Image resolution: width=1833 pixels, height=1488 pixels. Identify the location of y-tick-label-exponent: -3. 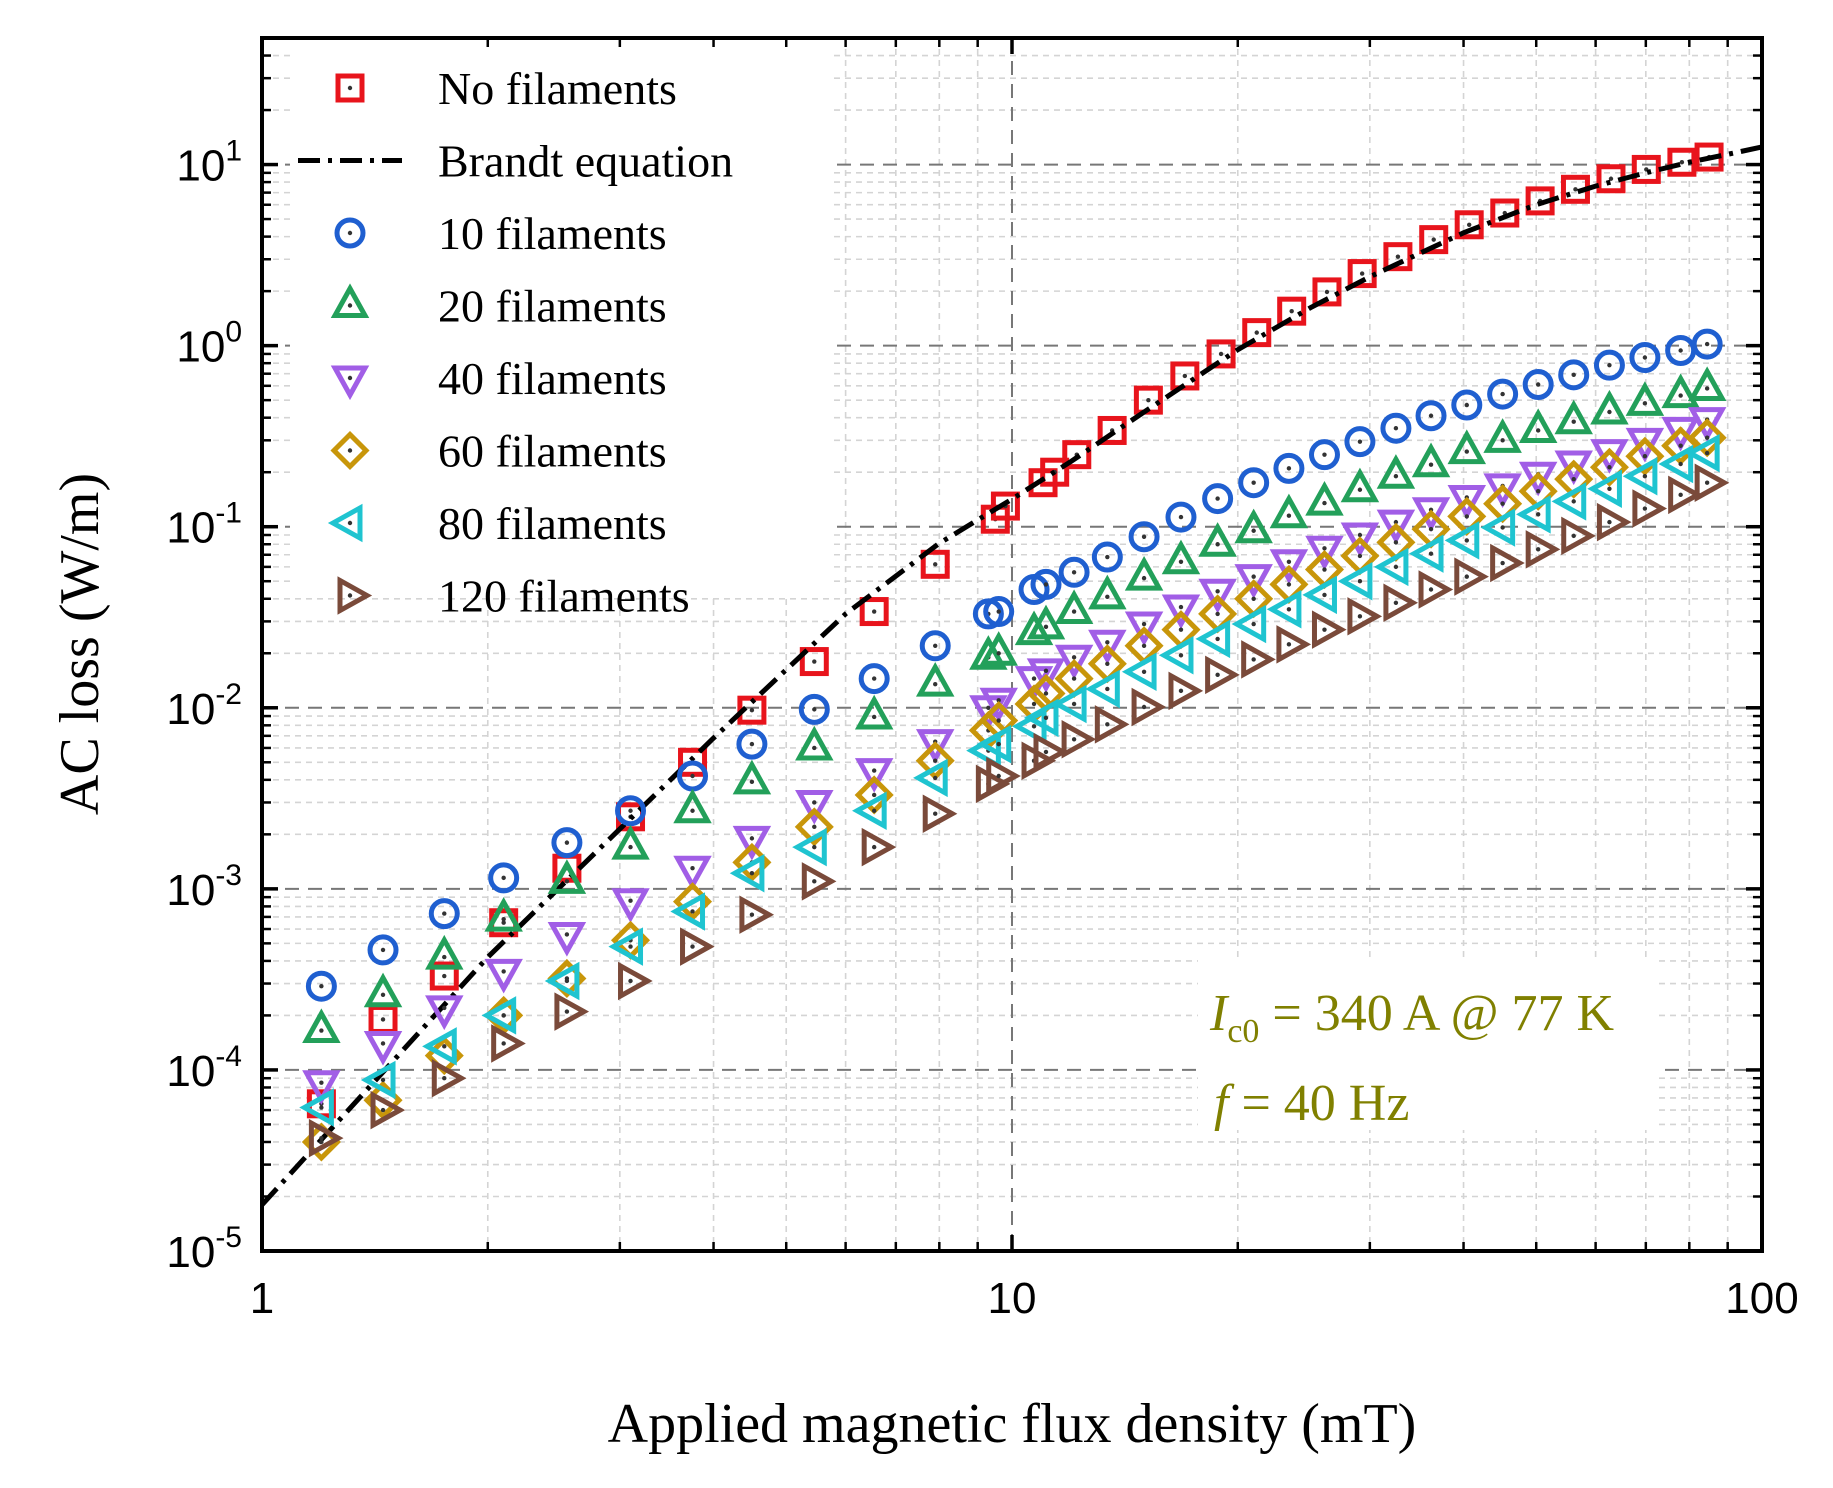
(228, 875).